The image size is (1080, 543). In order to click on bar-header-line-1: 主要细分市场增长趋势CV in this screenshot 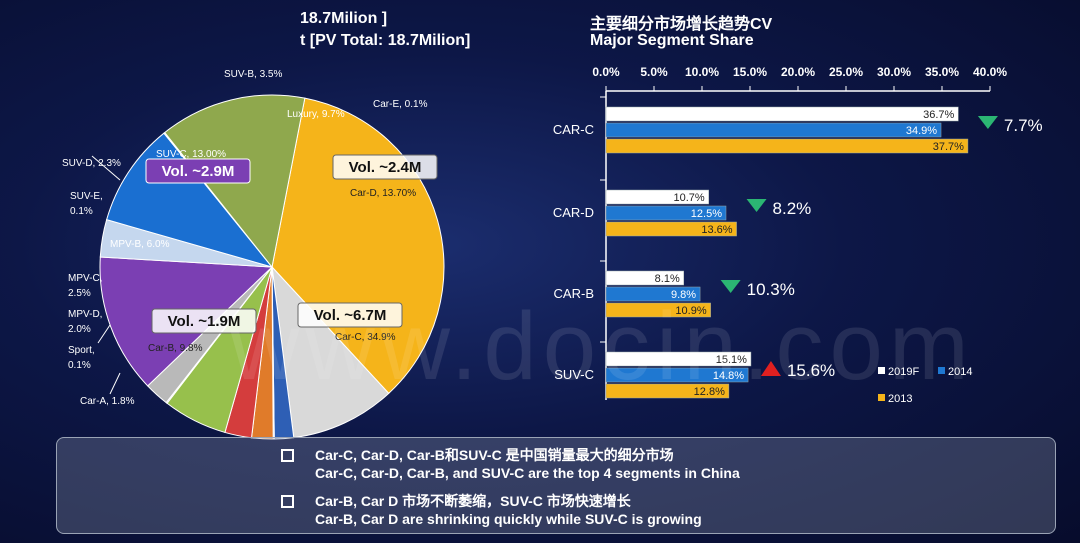, I will do `click(681, 24)`.